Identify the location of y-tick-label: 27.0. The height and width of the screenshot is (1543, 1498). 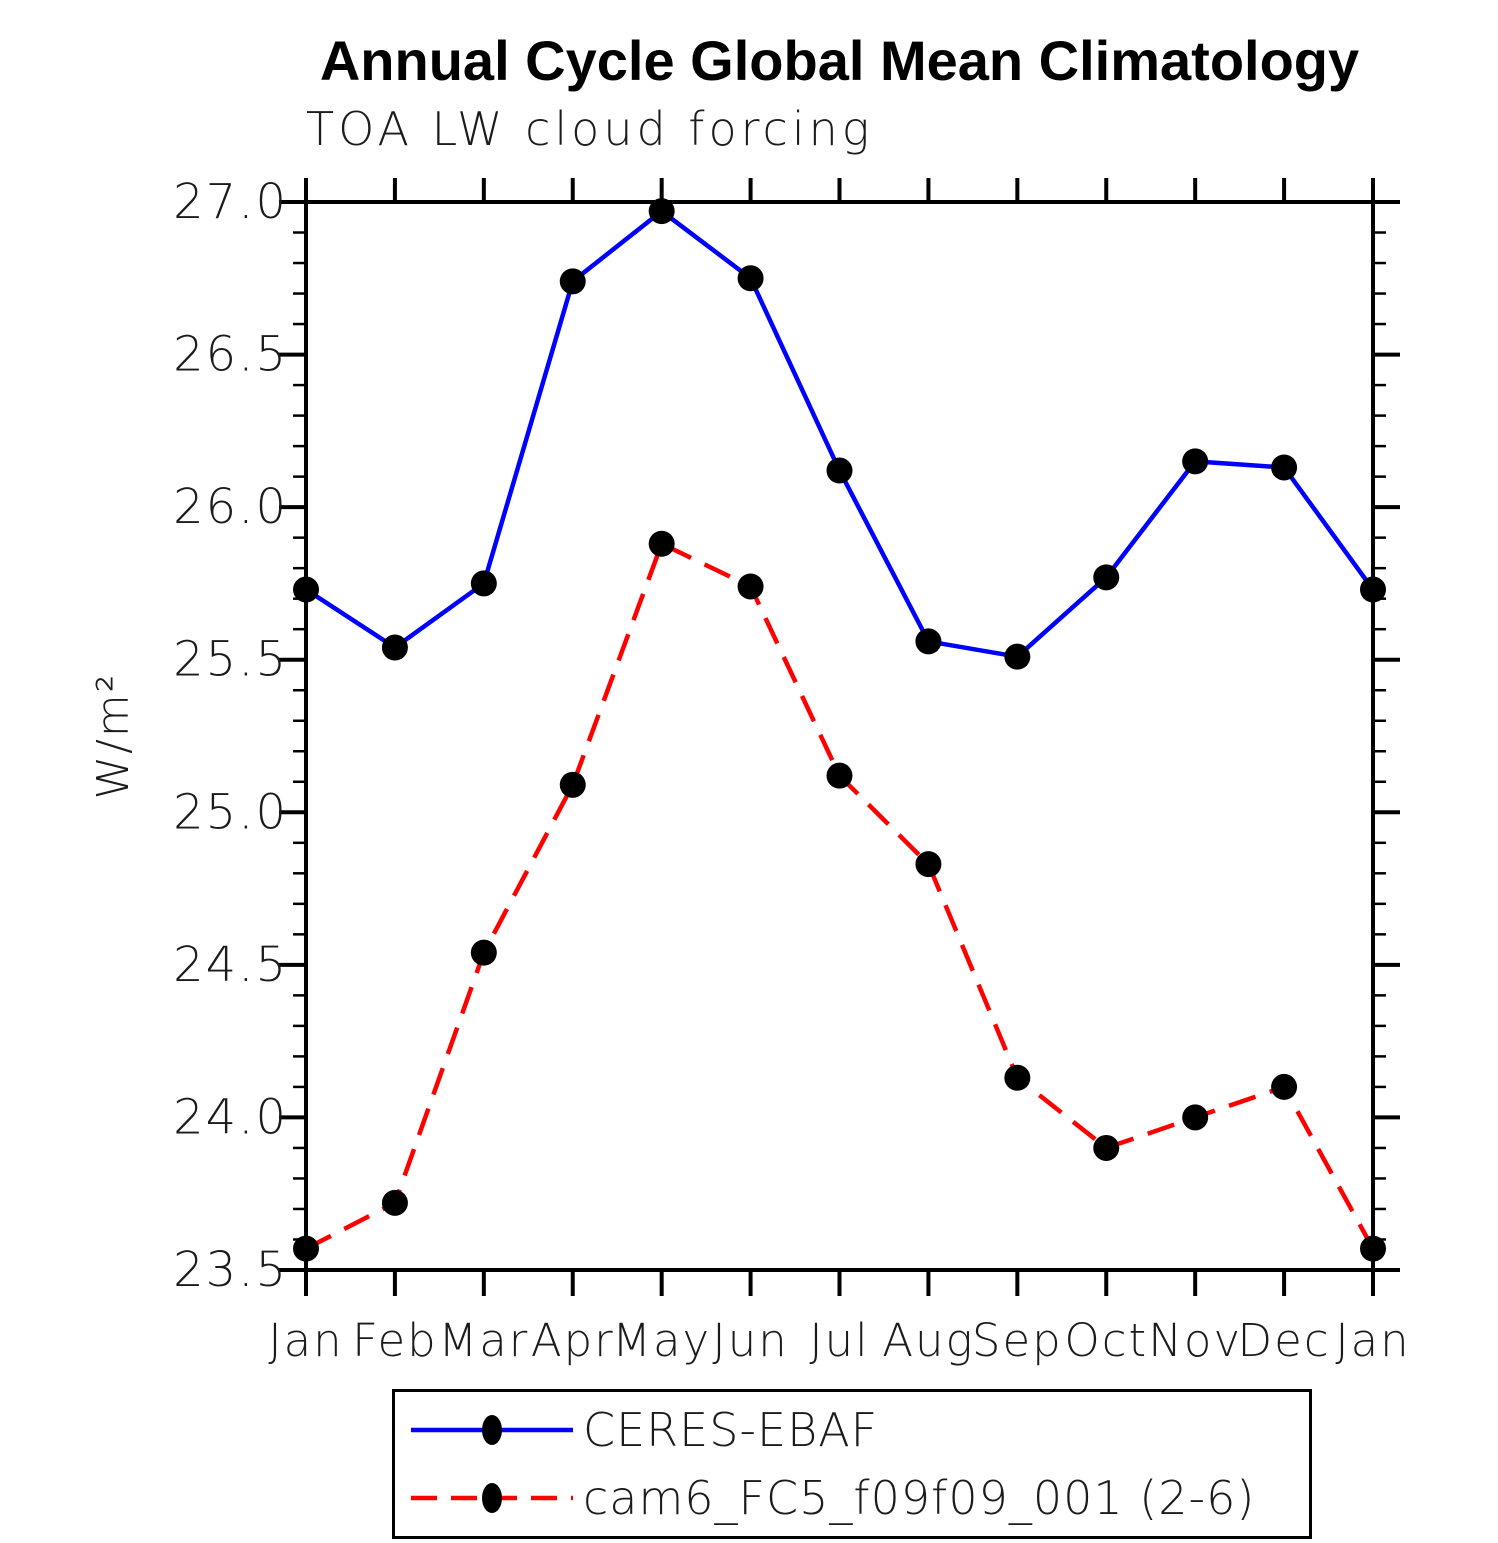
(230, 202).